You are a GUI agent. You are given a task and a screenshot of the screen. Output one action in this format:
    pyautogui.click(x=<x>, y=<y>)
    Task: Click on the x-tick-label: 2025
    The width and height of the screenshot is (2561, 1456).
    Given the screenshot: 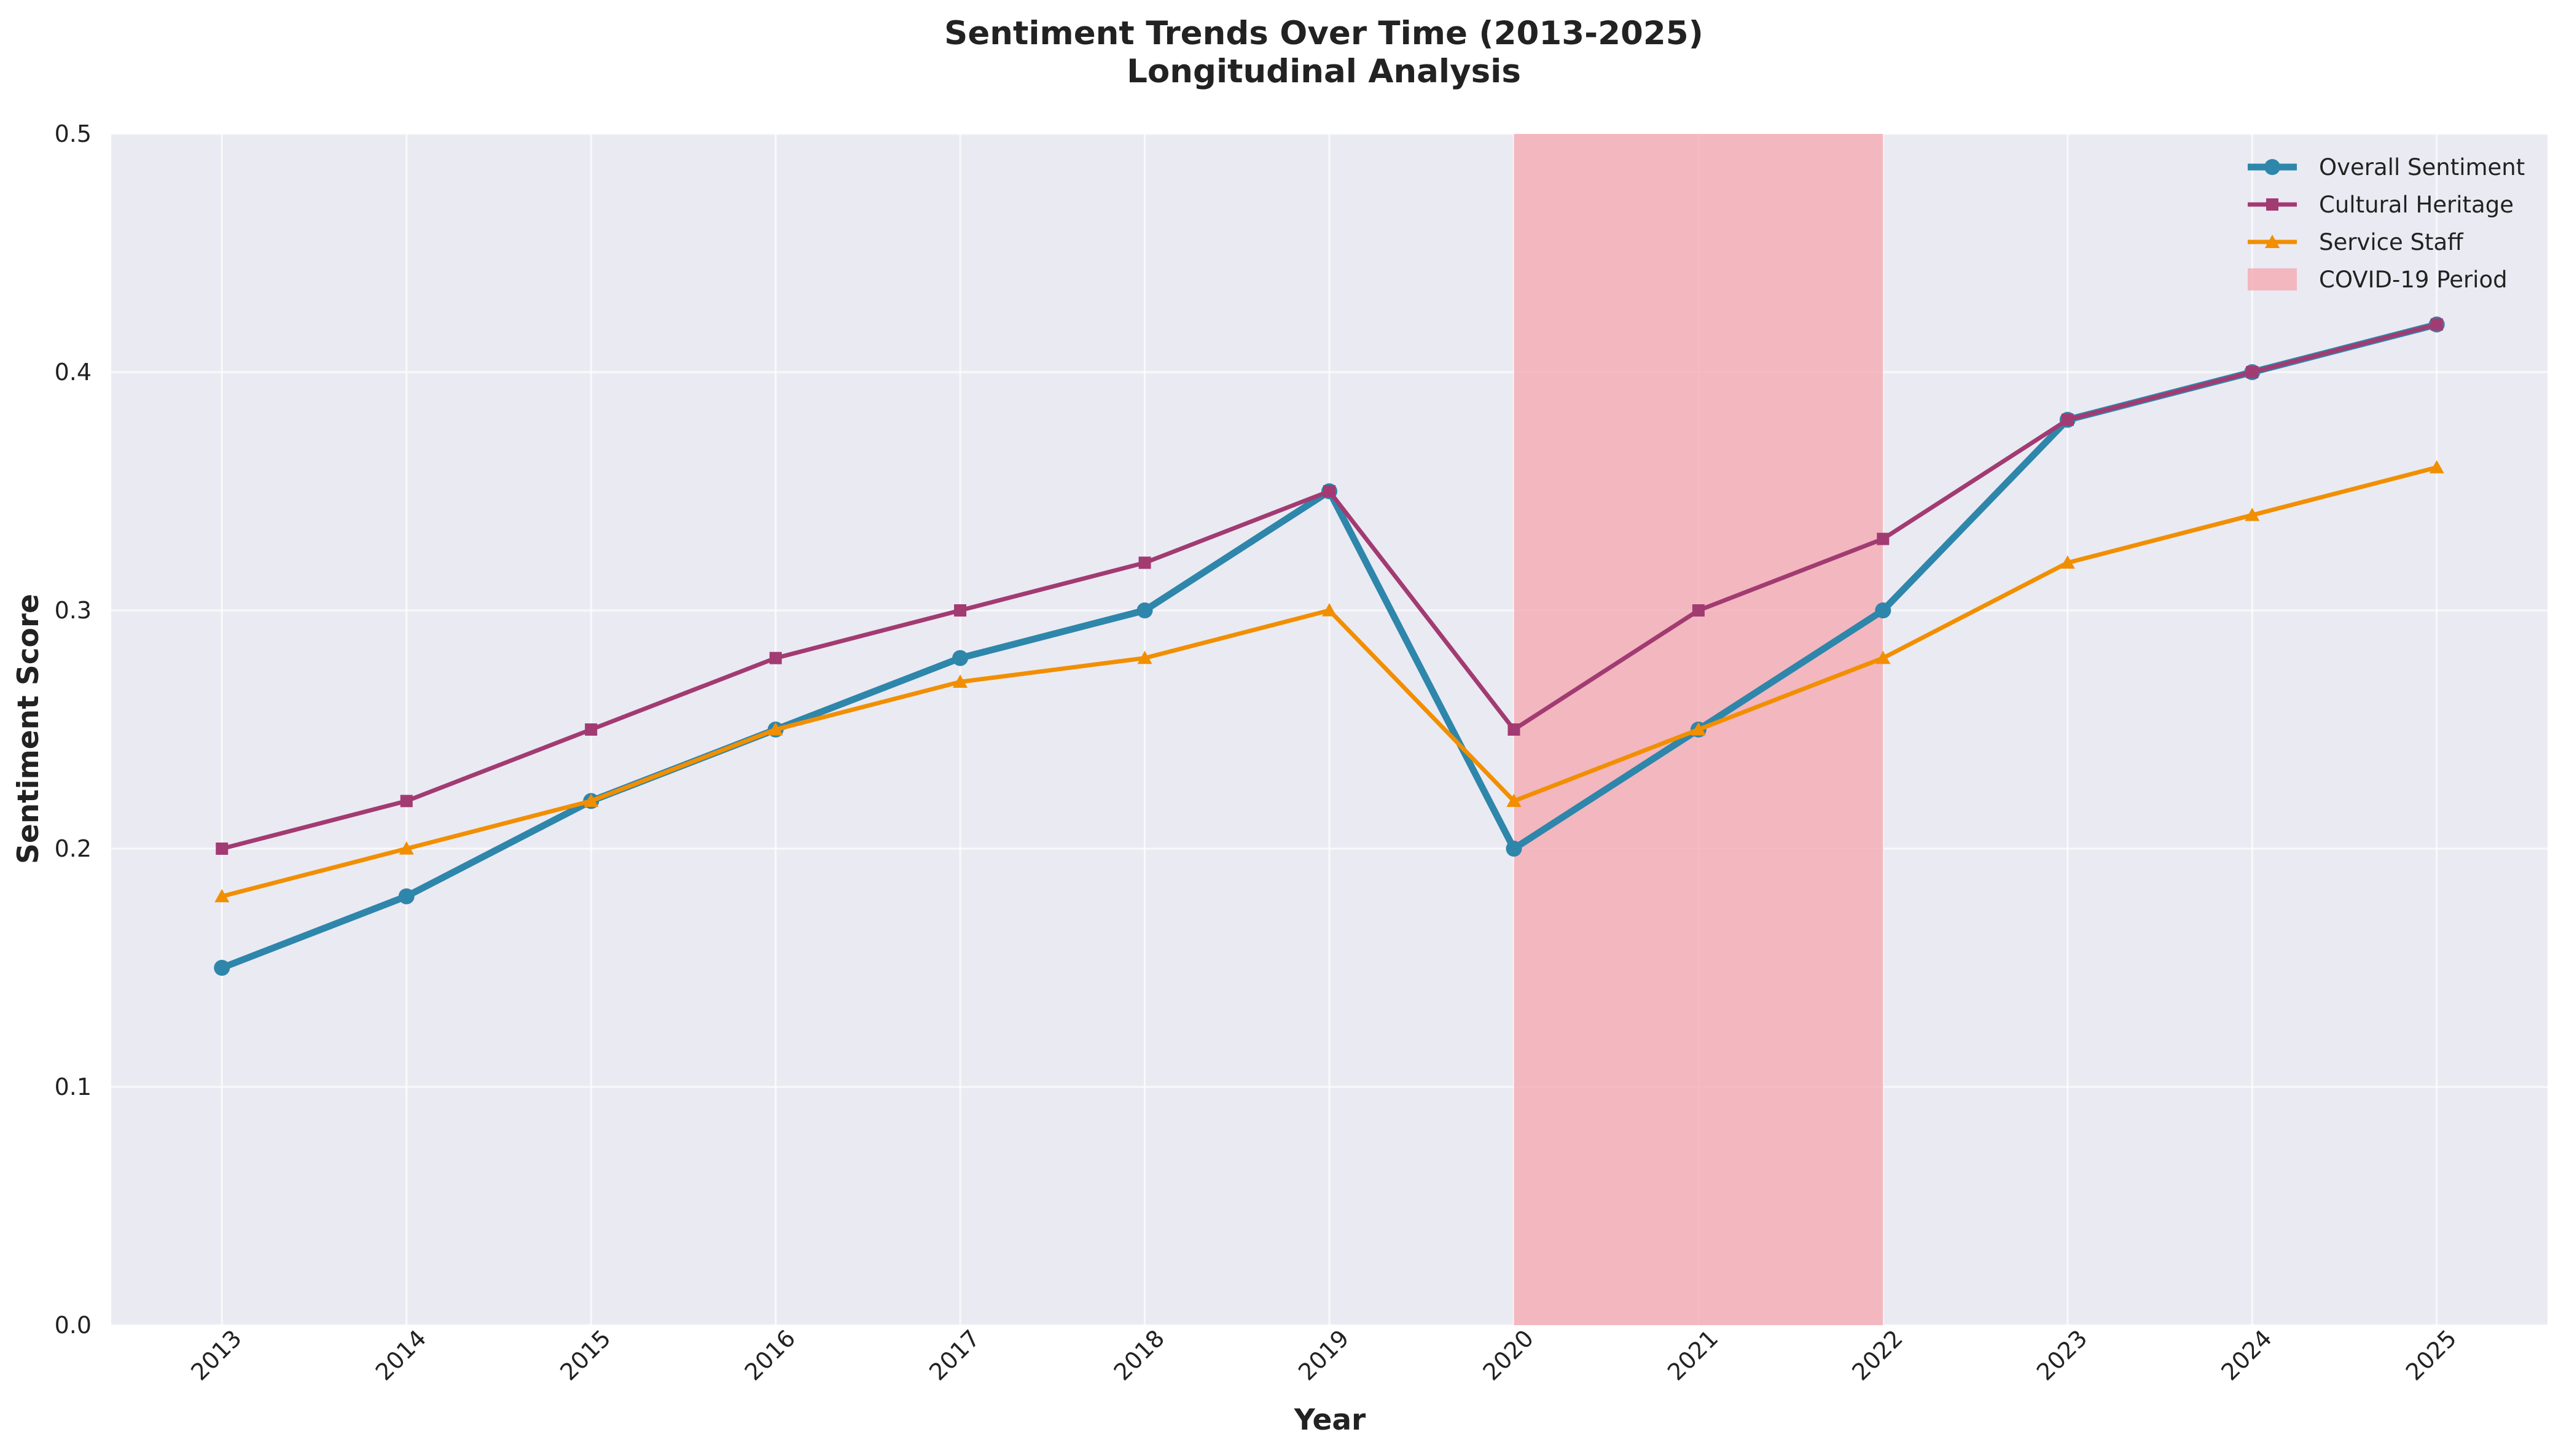 What is the action you would take?
    pyautogui.click(x=2431, y=1355)
    